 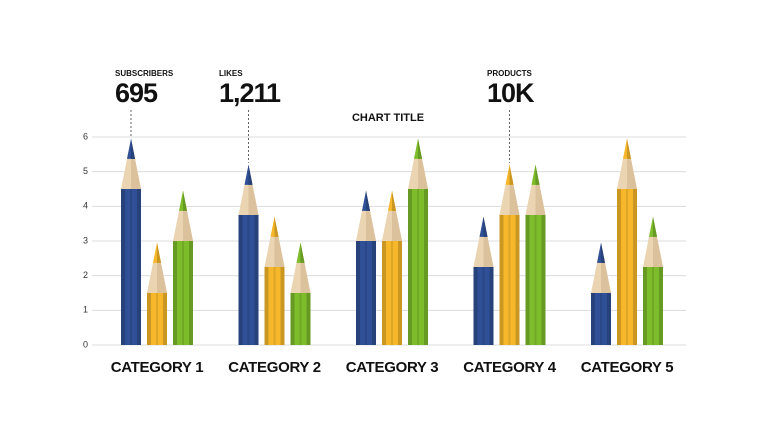 I want to click on x-tick-label: CATEGORY 4, so click(x=510, y=367).